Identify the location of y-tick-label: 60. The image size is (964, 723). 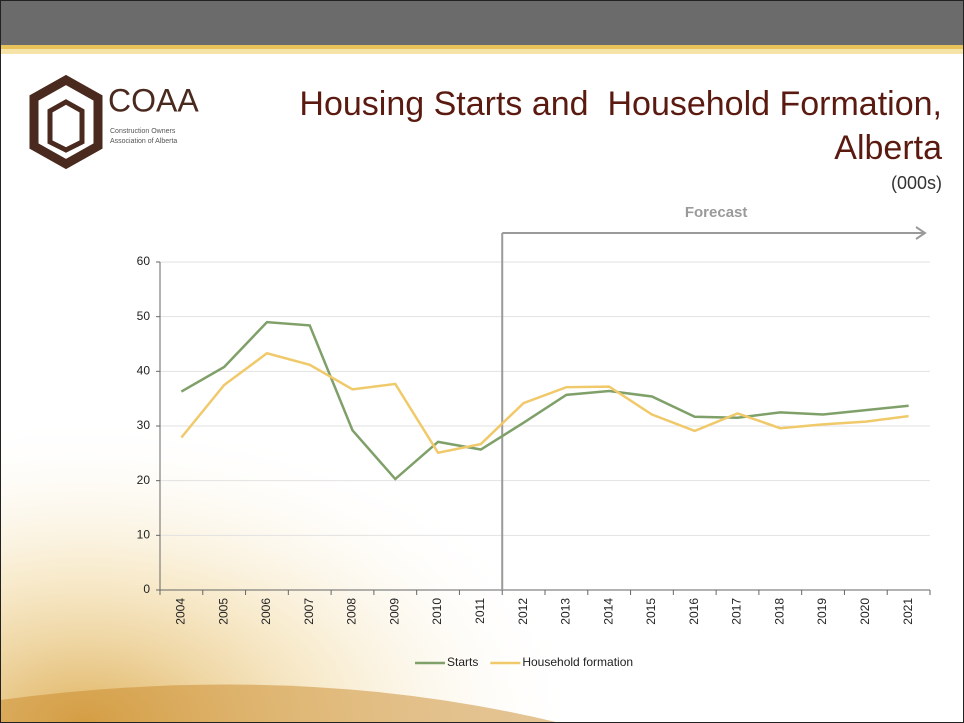
(144, 261).